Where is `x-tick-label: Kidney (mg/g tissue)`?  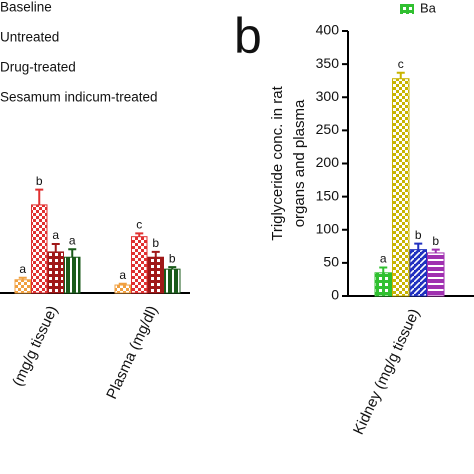 x-tick-label: Kidney (mg/g tissue) is located at coordinates (386, 371).